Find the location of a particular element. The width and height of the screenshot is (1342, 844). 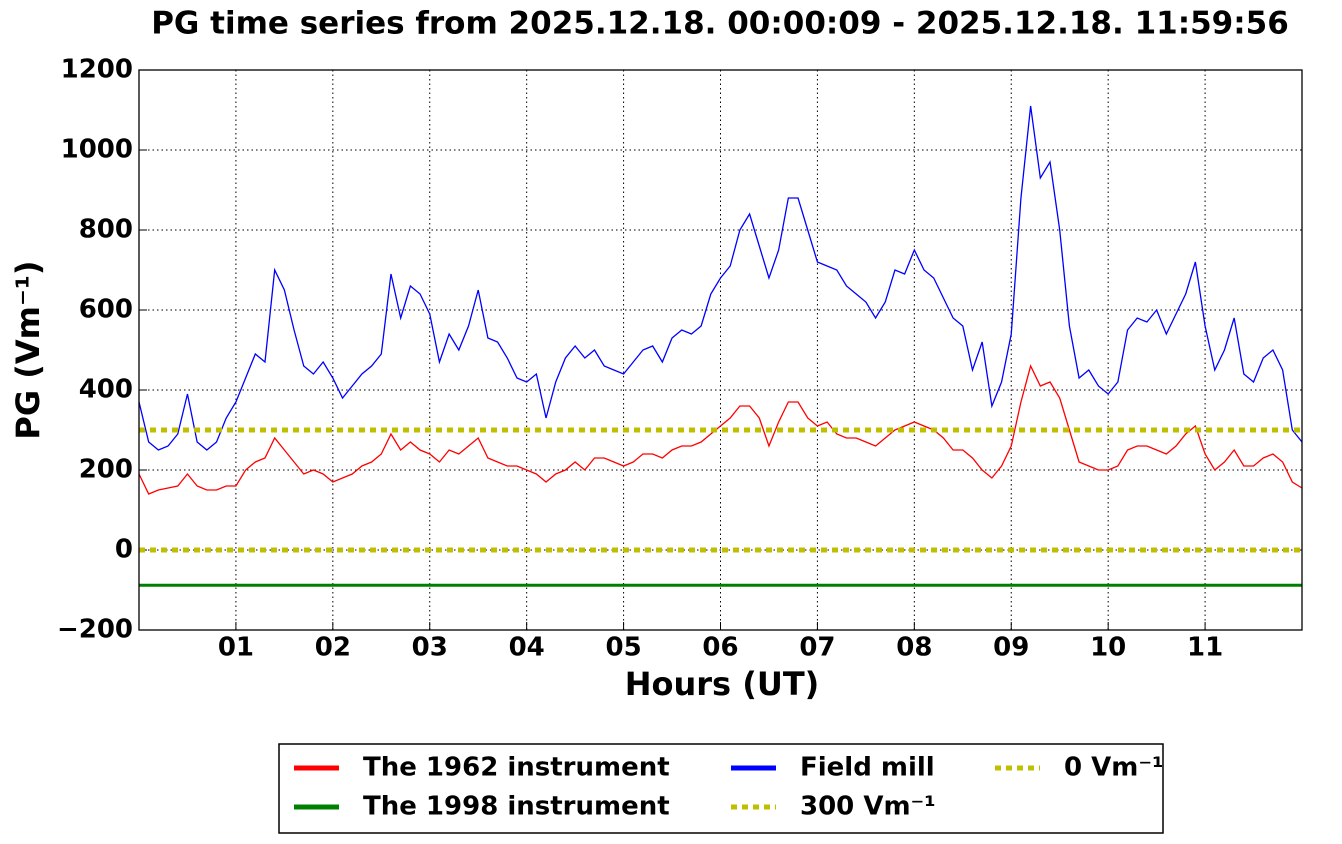

x-axis-label: Hours (UT) is located at coordinates (722, 684).